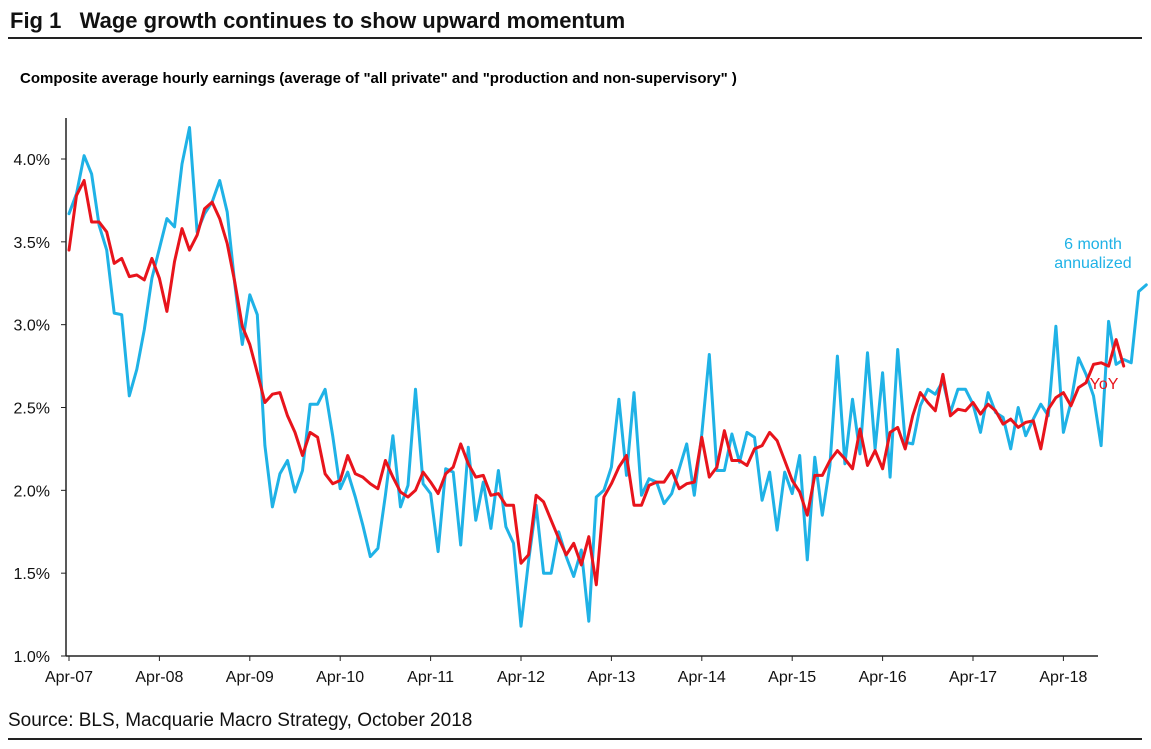 The height and width of the screenshot is (749, 1151). What do you see at coordinates (32, 657) in the screenshot?
I see `y-tick-label: 1.0%` at bounding box center [32, 657].